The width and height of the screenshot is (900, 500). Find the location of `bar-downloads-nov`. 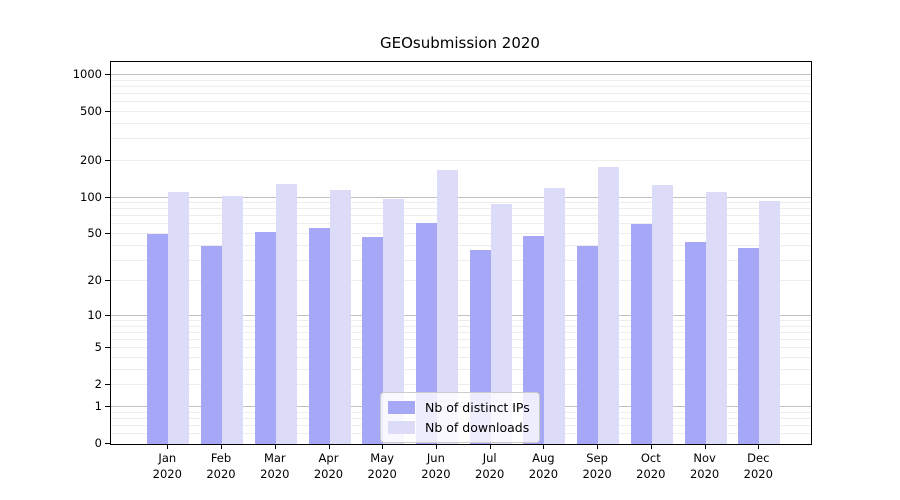

bar-downloads-nov is located at coordinates (716, 317).